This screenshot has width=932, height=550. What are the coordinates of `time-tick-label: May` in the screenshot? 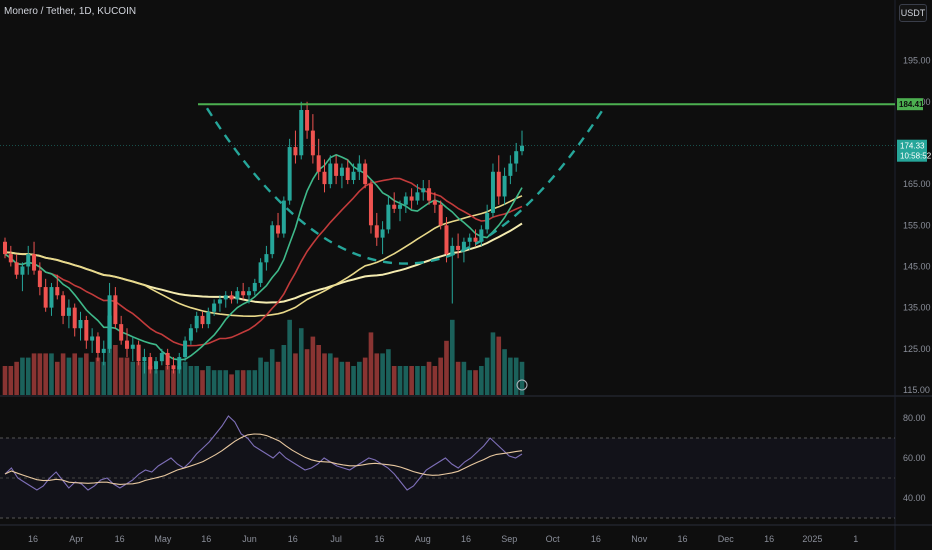 It's located at (163, 539).